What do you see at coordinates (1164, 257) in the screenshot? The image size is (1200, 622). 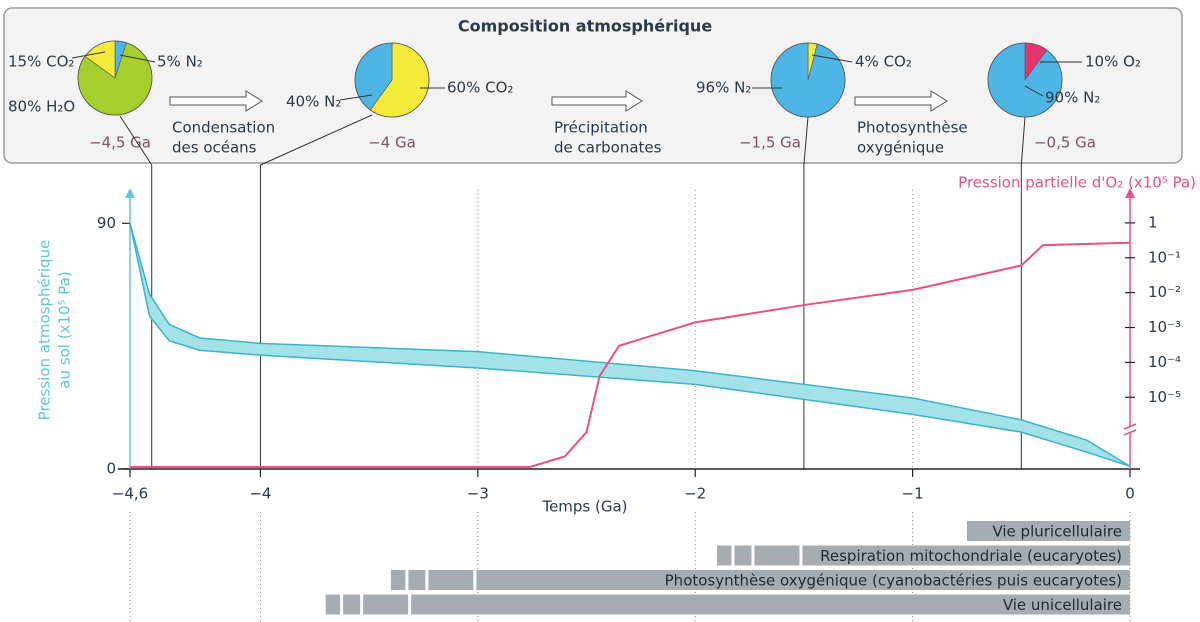 I see `y2-tick-label: 10⁻¹` at bounding box center [1164, 257].